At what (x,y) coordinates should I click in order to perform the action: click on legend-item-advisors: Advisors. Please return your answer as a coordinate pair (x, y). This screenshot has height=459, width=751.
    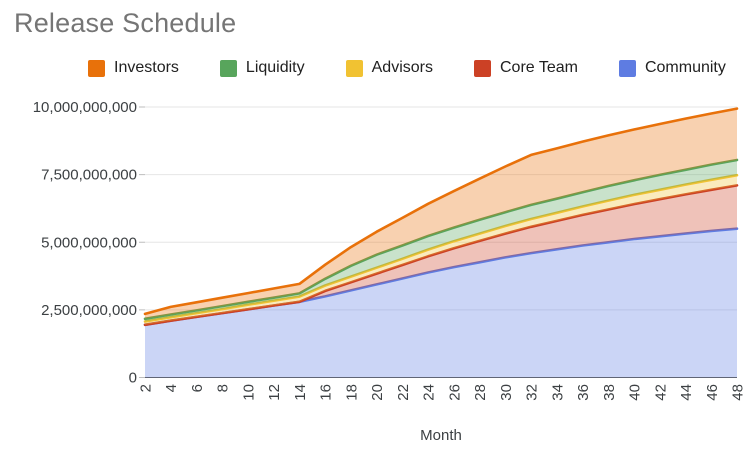
    Looking at the image, I should click on (389, 68).